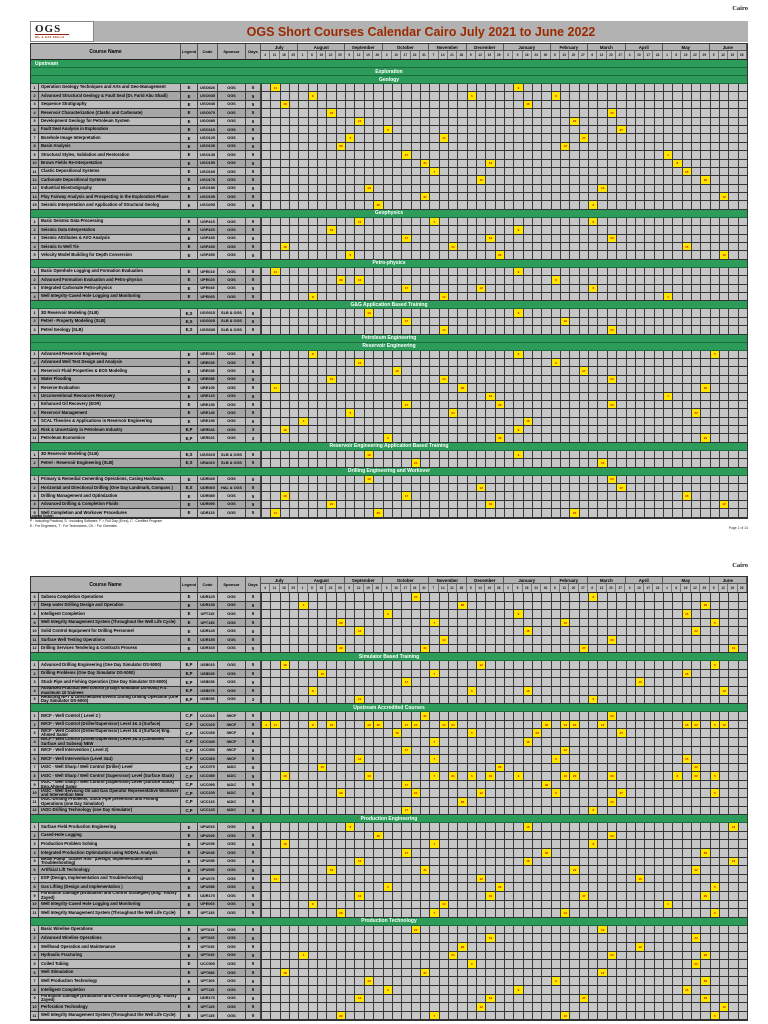 The width and height of the screenshot is (768, 1024). Describe the element at coordinates (189, 504) in the screenshot. I see `course-legend: E` at that location.